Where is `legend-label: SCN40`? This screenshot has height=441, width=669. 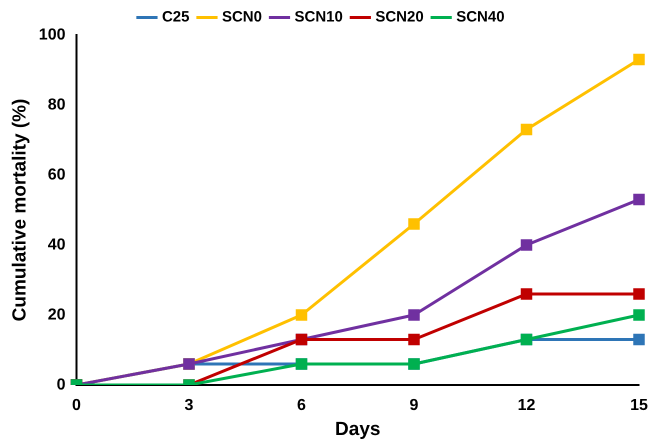 legend-label: SCN40 is located at coordinates (480, 17).